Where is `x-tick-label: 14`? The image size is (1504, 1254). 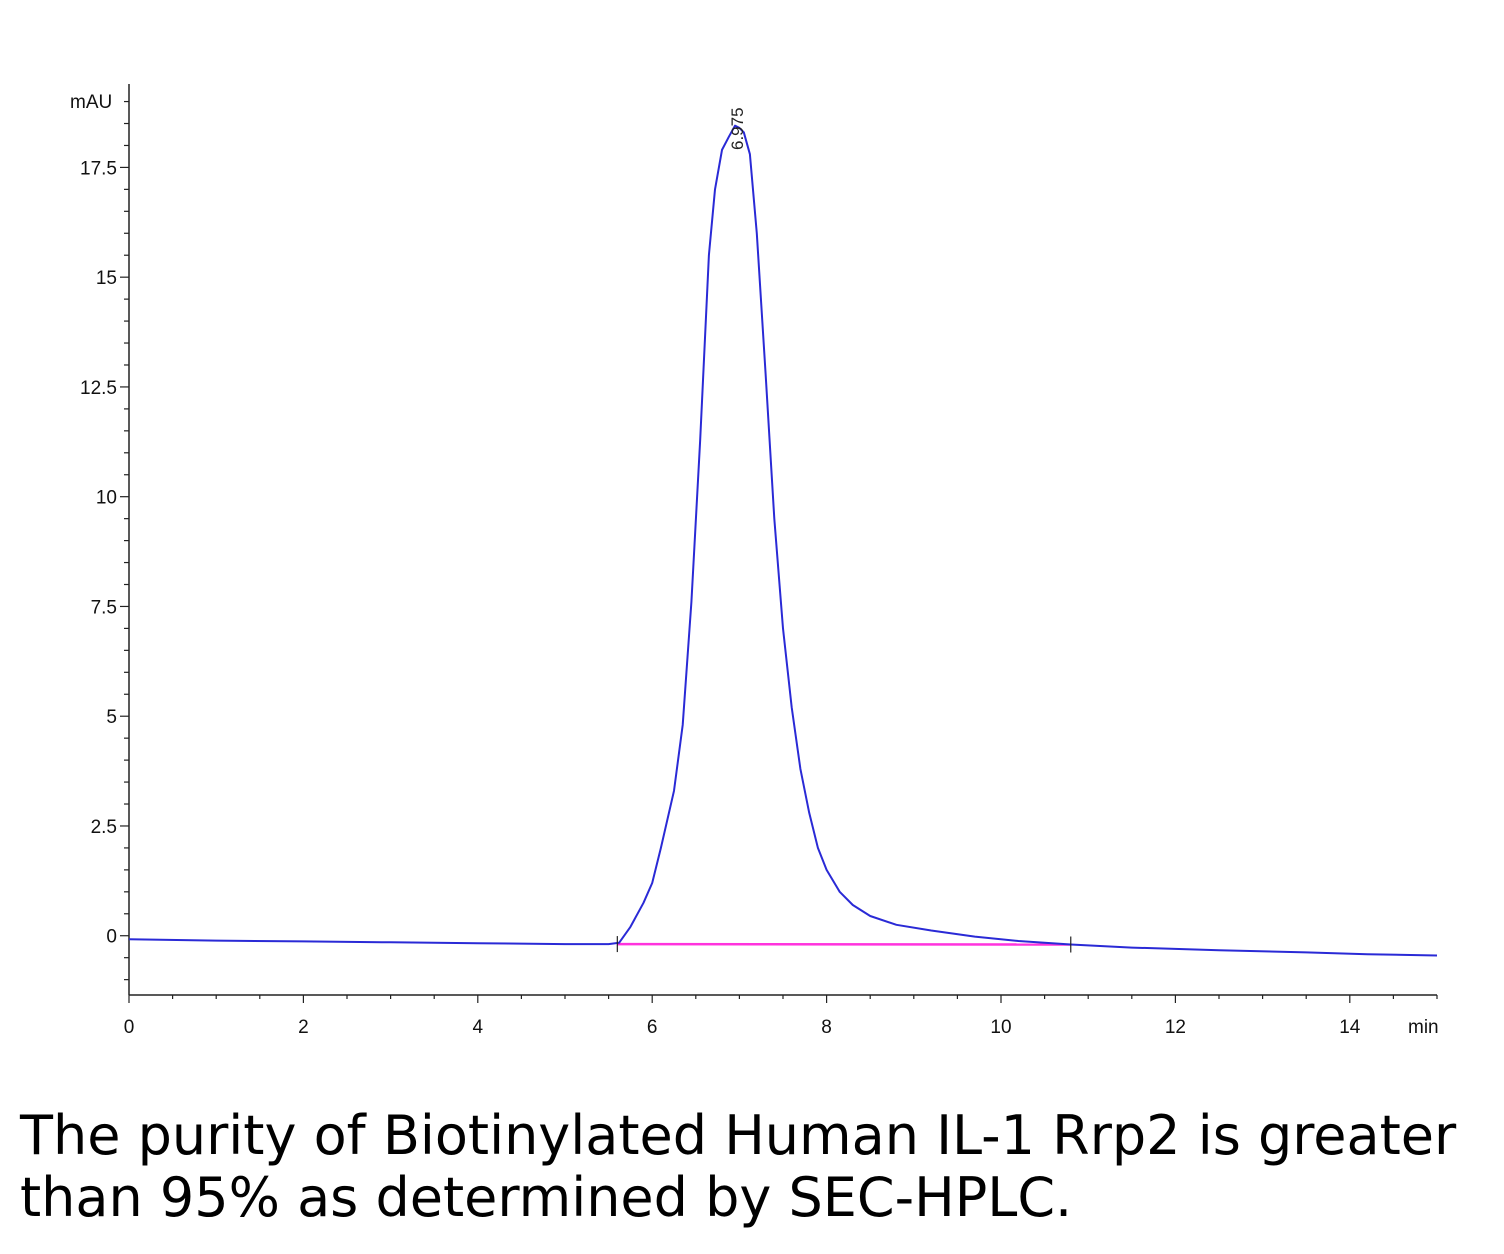 x-tick-label: 14 is located at coordinates (1350, 1027).